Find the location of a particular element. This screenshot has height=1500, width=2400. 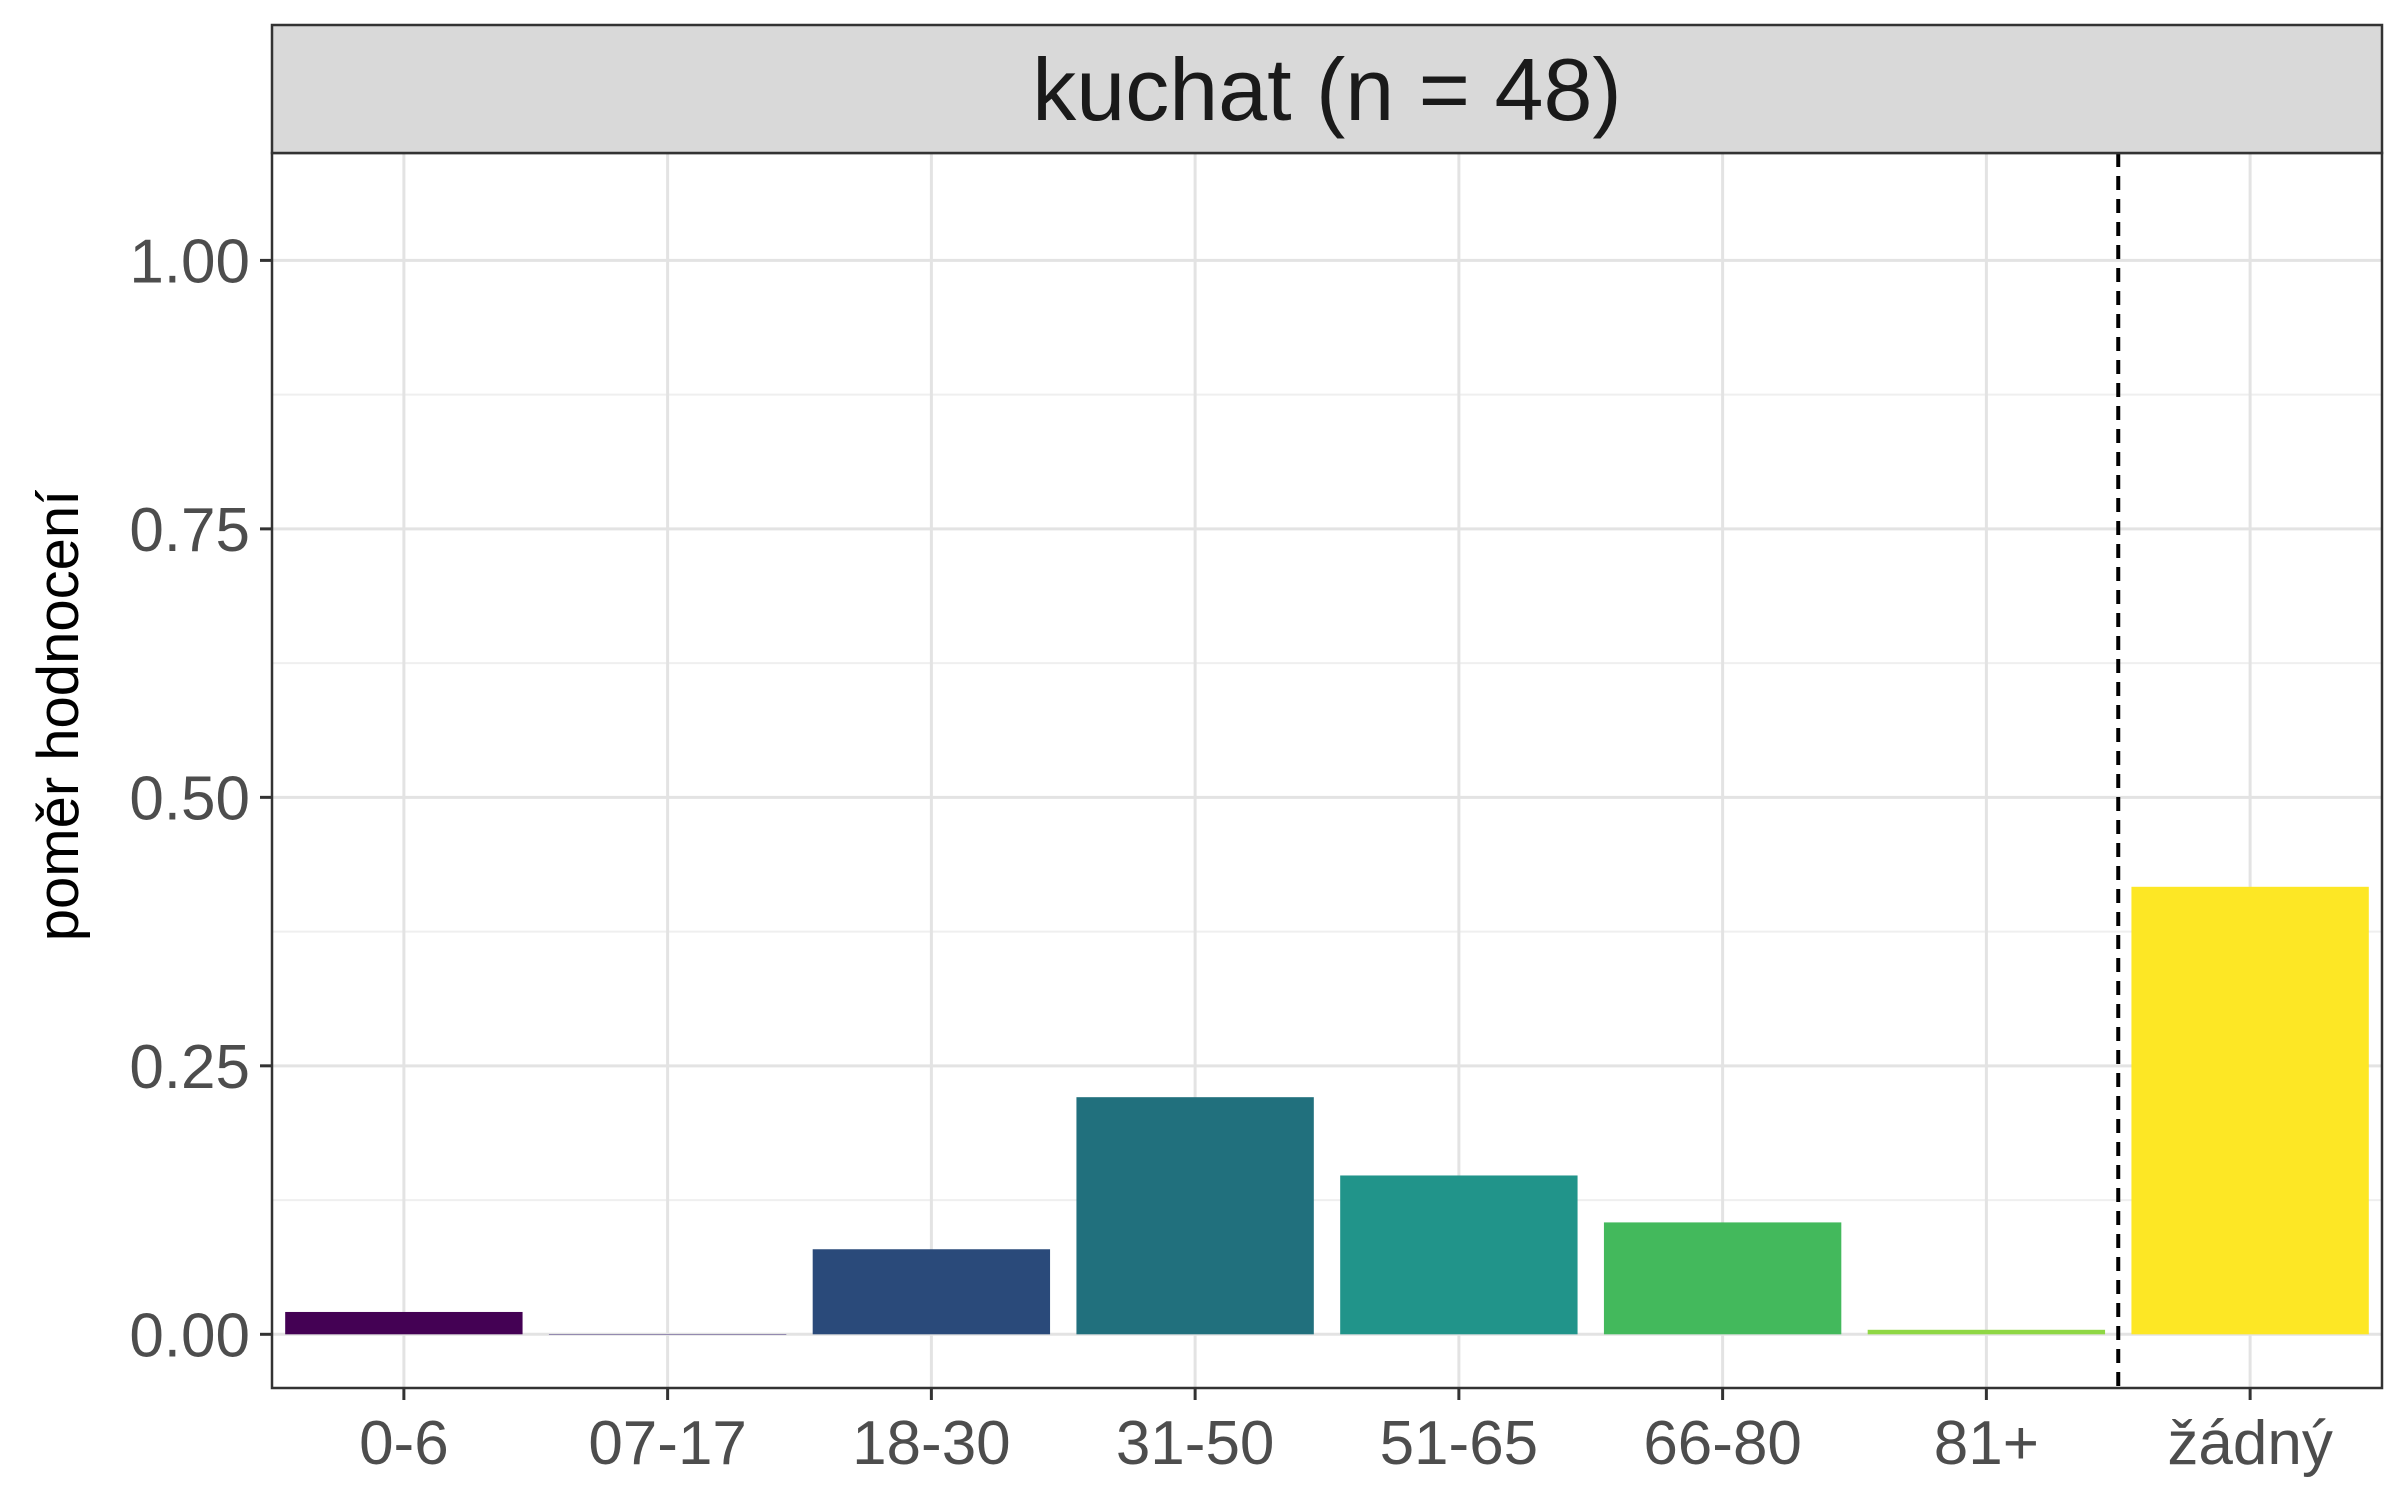

x-tick-label: 51-65 is located at coordinates (1459, 1443).